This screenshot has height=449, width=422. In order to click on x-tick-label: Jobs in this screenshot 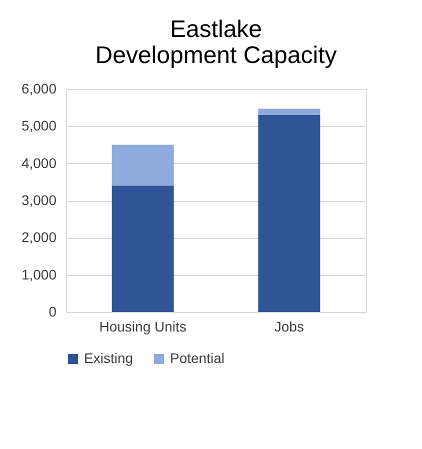, I will do `click(289, 326)`.